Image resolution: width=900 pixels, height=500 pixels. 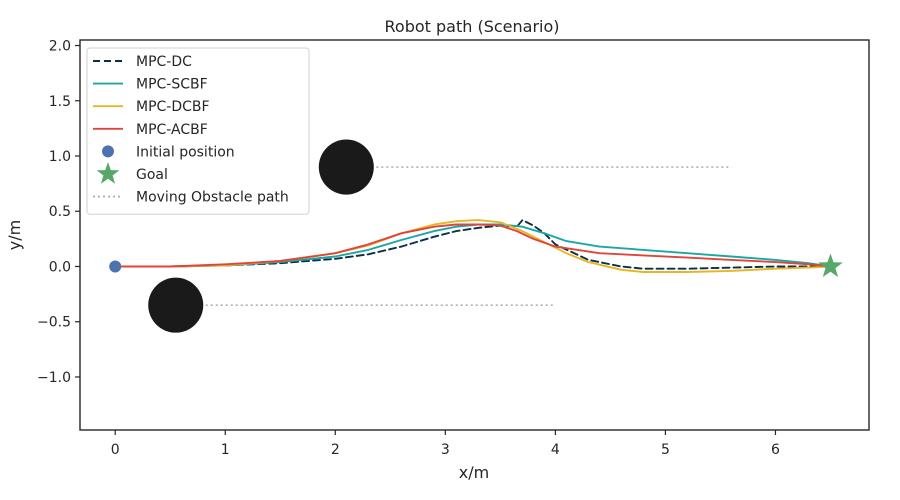 I want to click on legend-item-mpc-scbf: MPC-SCBF, so click(x=172, y=85).